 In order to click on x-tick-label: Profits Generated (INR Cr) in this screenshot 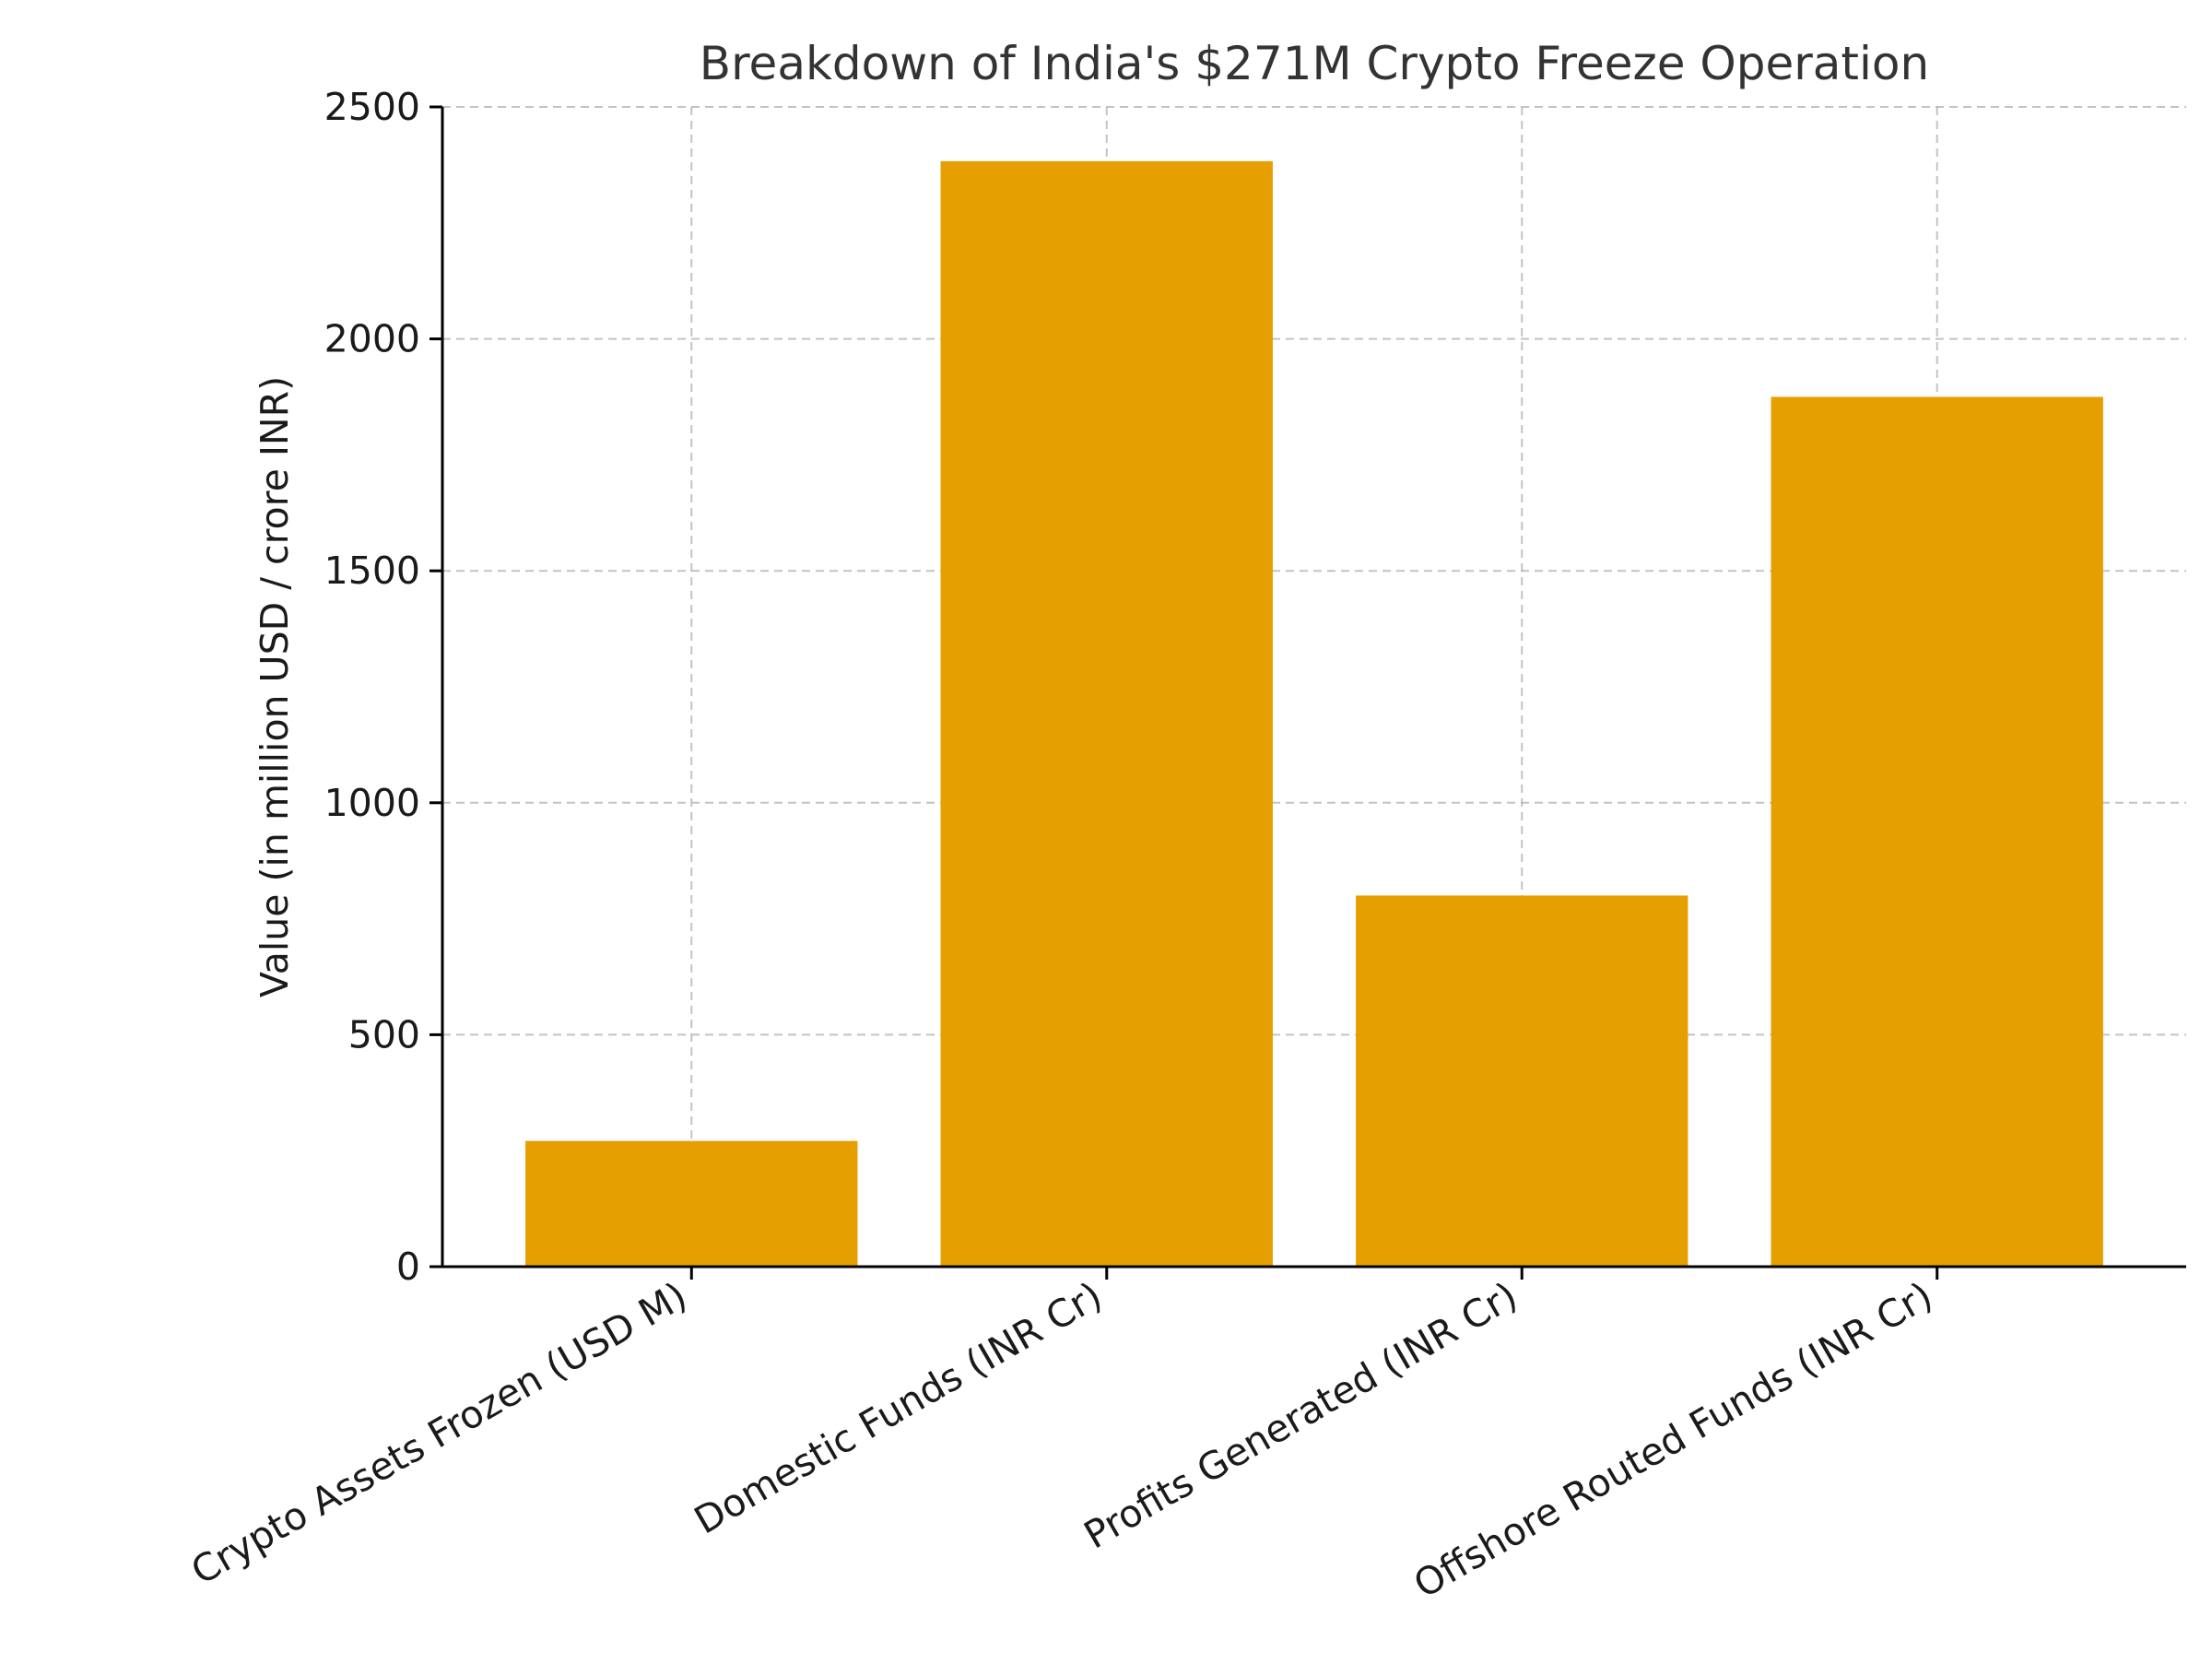, I will do `click(1300, 1415)`.